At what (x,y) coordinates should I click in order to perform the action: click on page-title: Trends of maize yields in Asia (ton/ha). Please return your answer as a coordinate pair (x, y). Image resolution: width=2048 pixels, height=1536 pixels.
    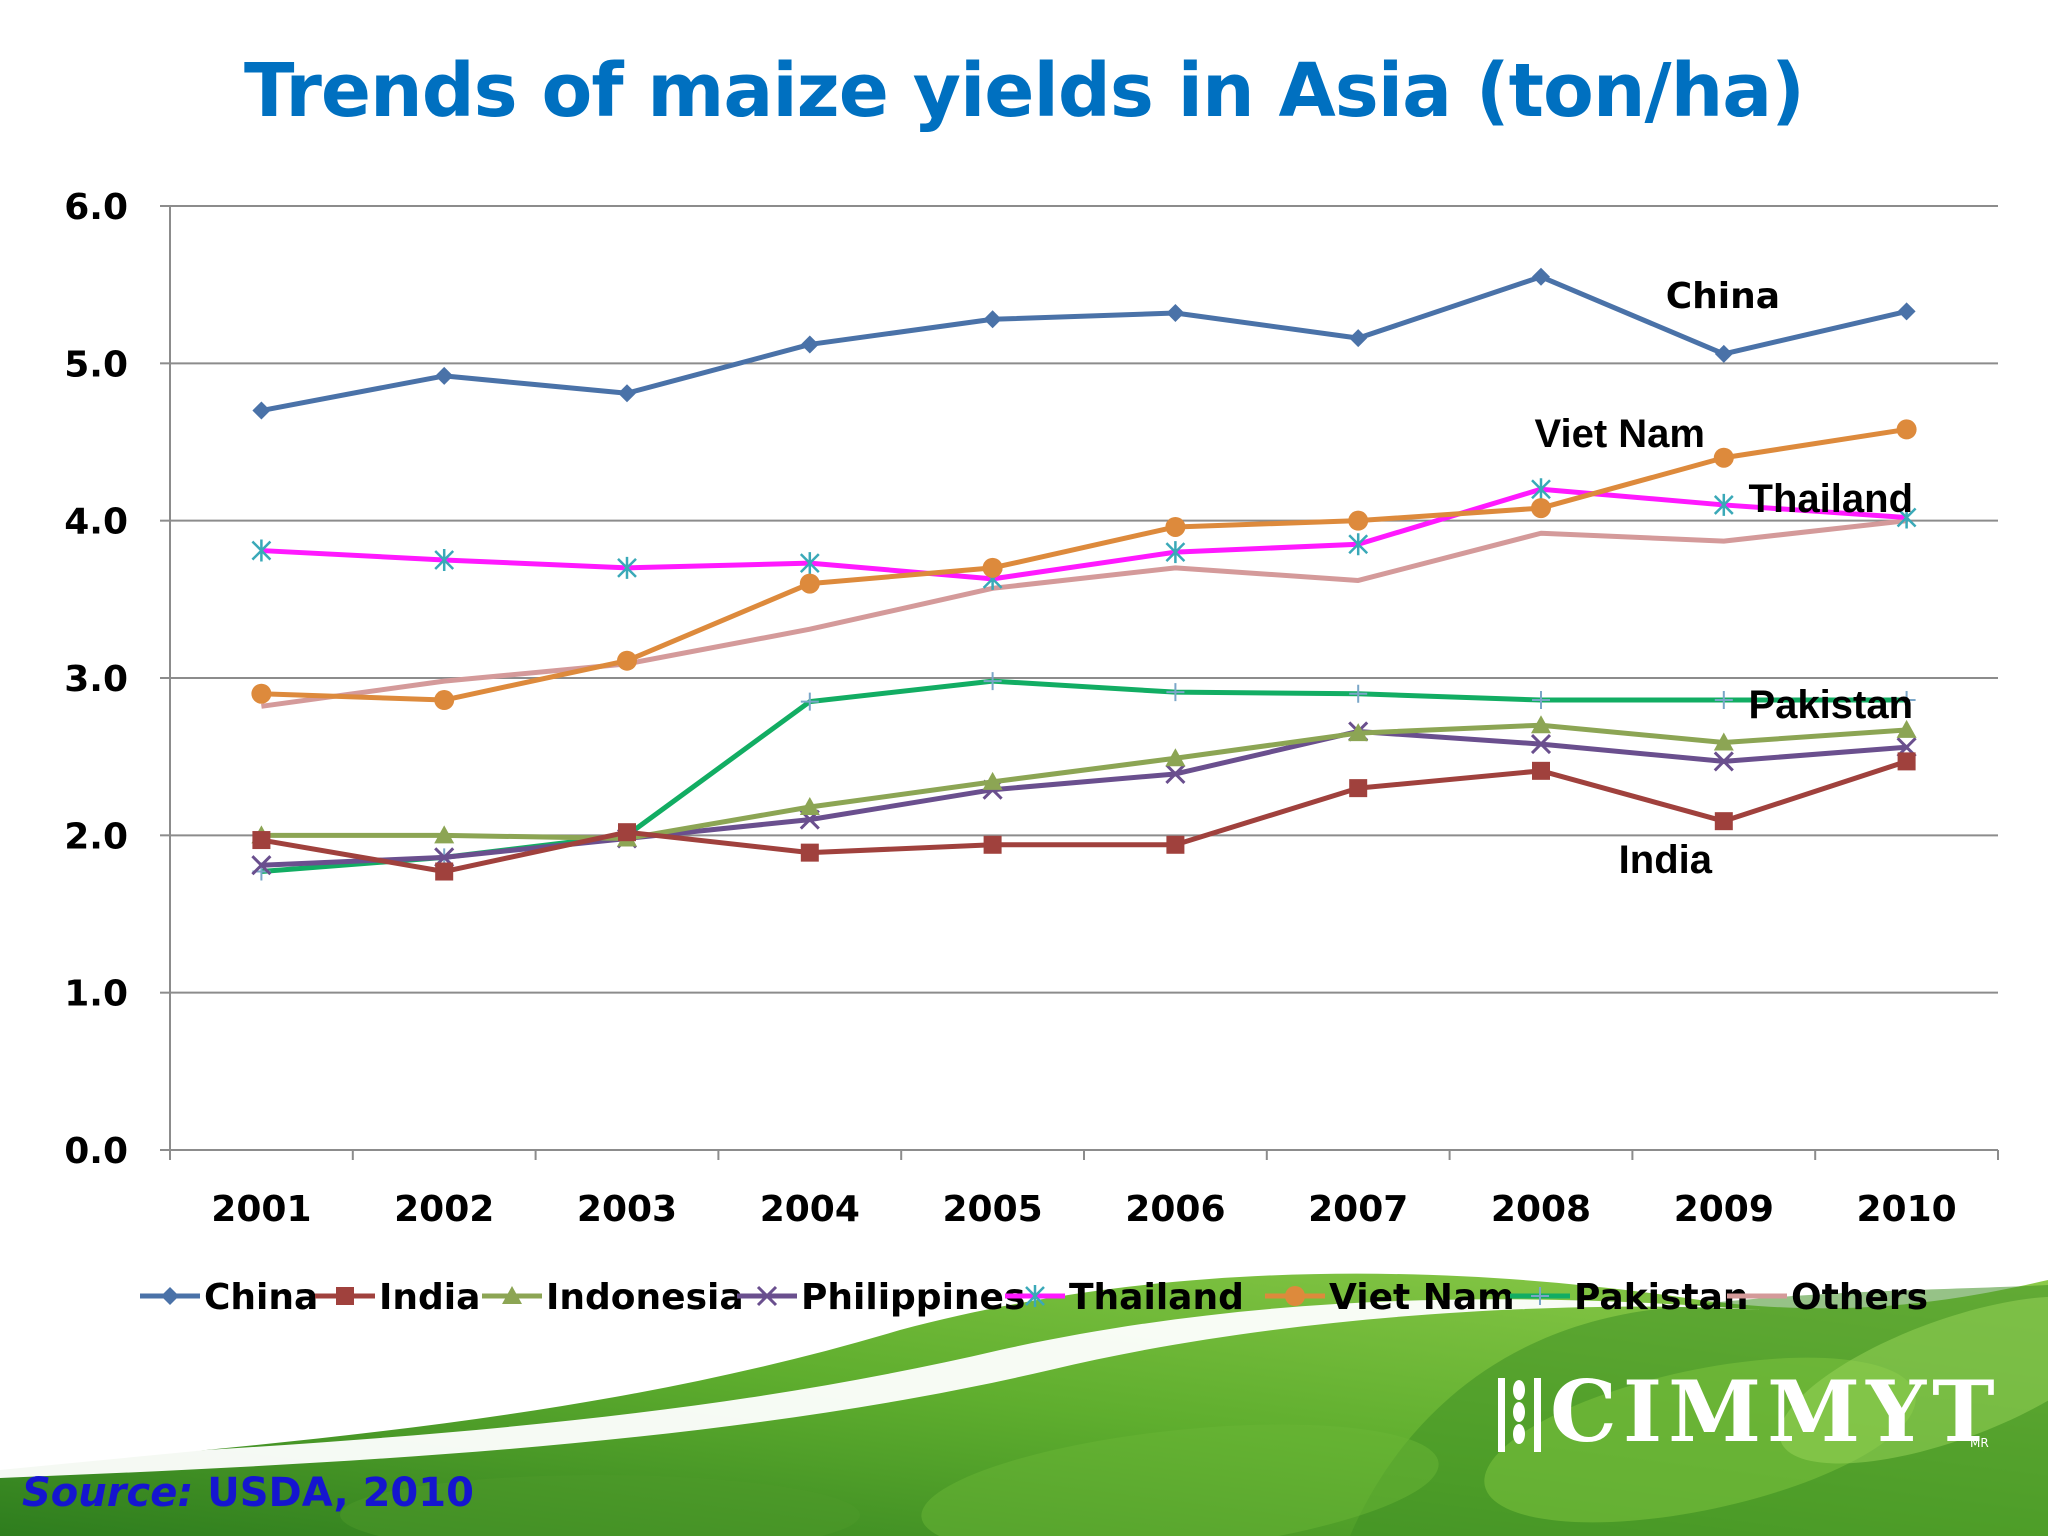
    Looking at the image, I should click on (1024, 91).